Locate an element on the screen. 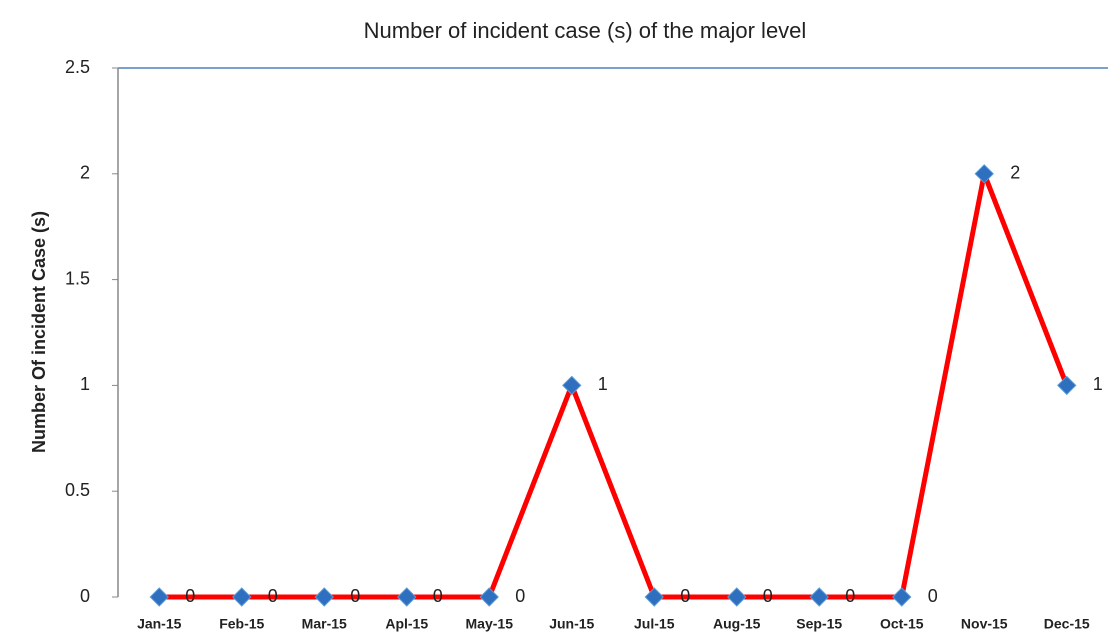  x-tick-label: Apl-15 is located at coordinates (406, 624).